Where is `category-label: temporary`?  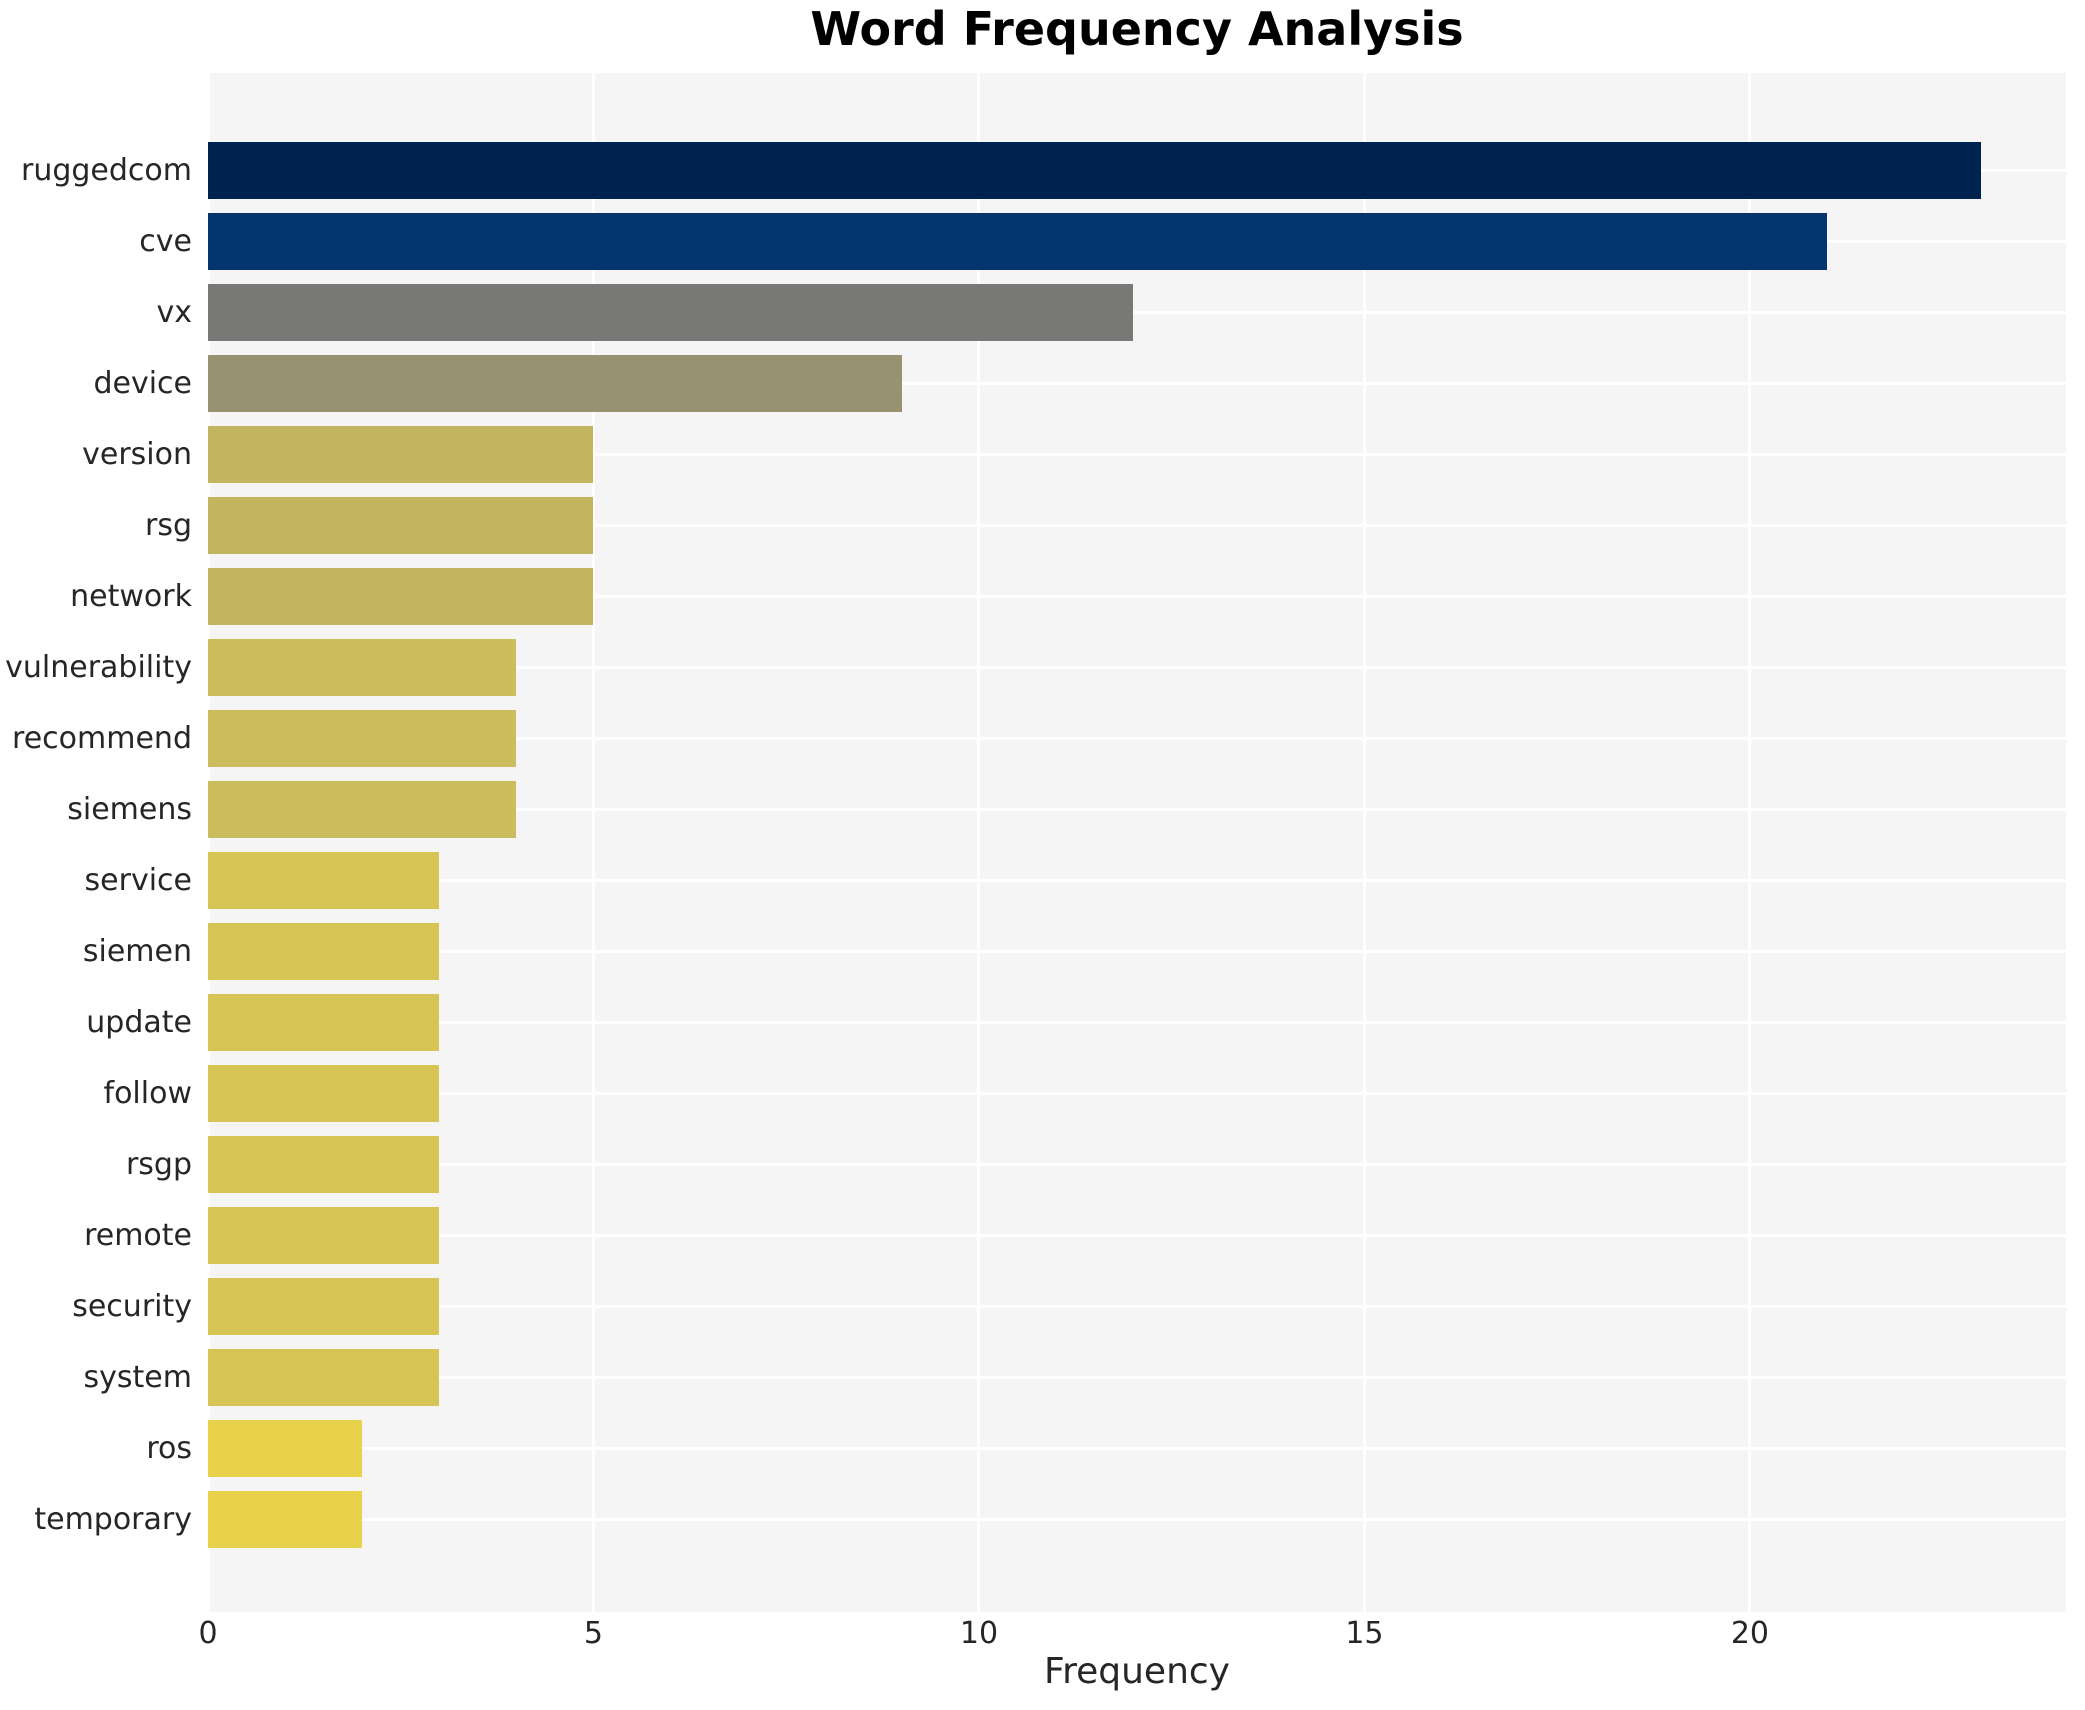 category-label: temporary is located at coordinates (113, 1519).